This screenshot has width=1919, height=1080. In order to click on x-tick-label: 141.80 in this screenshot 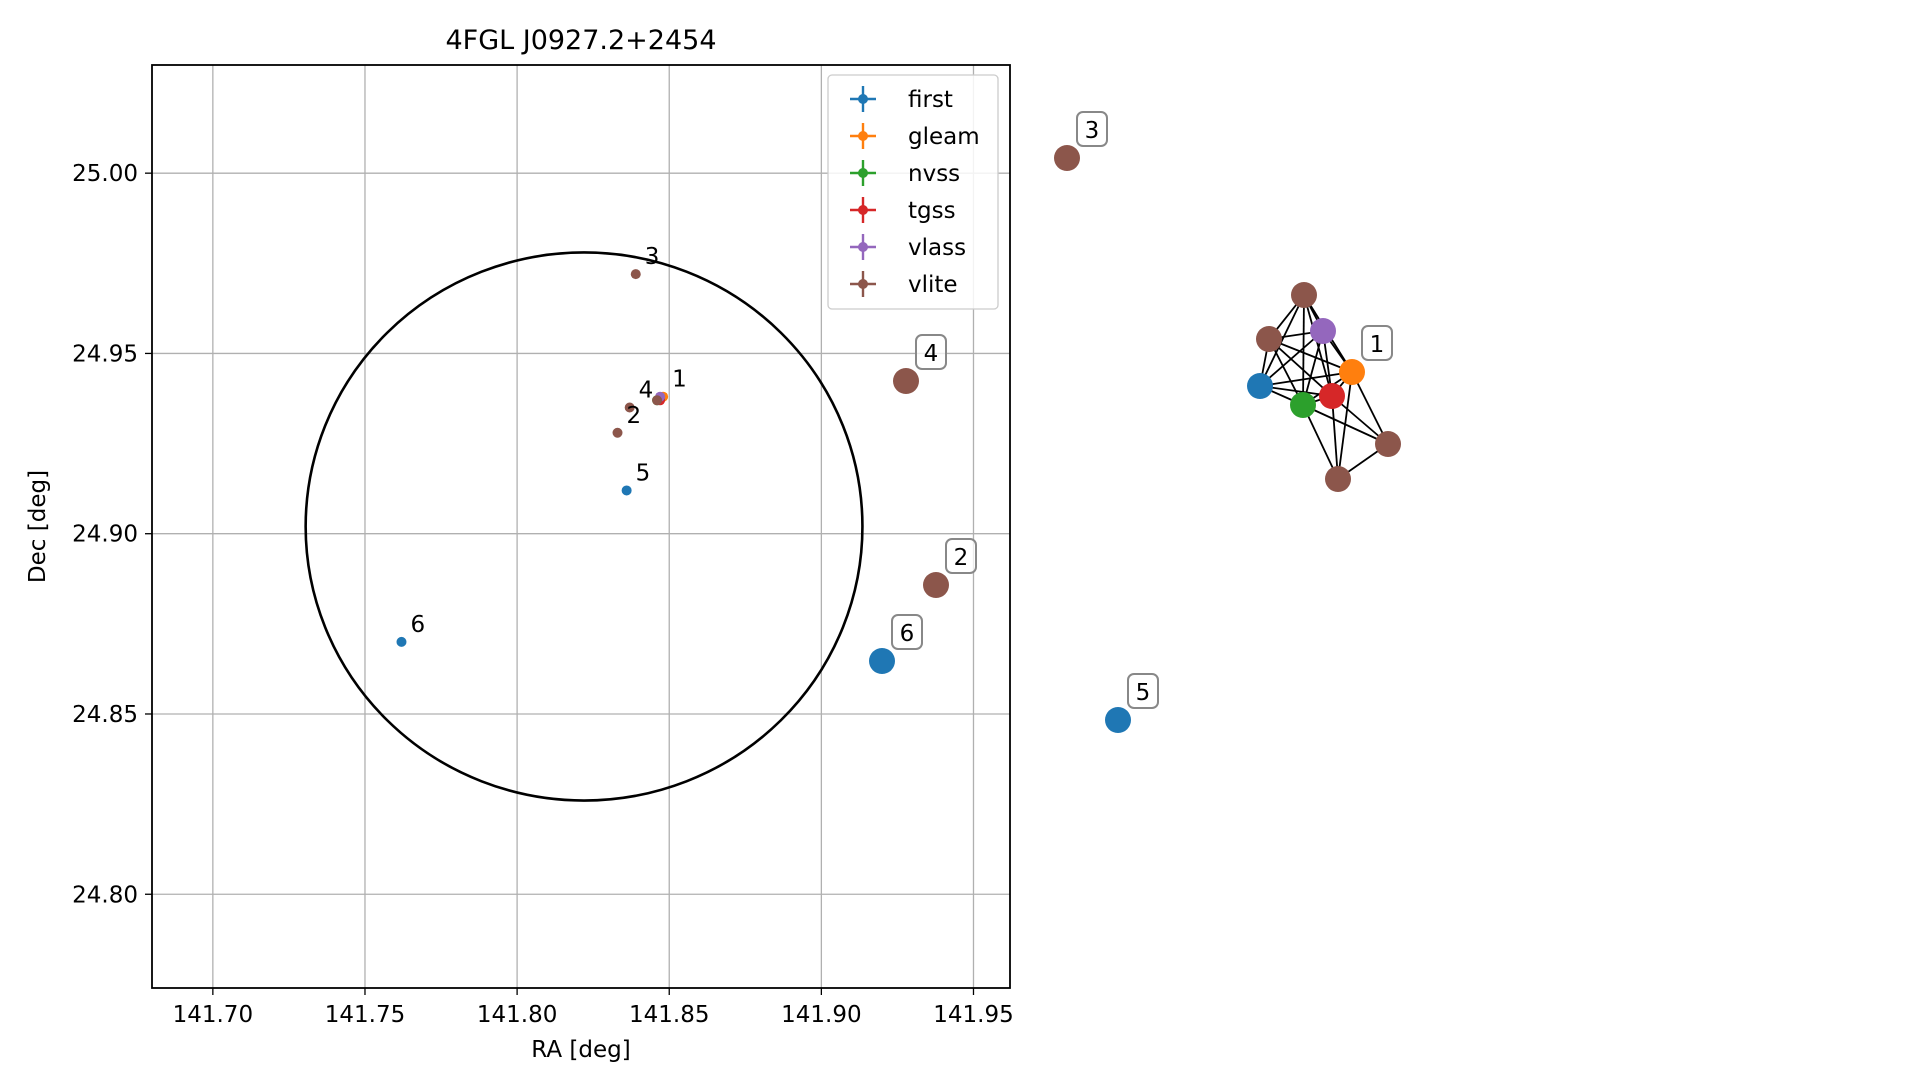, I will do `click(517, 1015)`.